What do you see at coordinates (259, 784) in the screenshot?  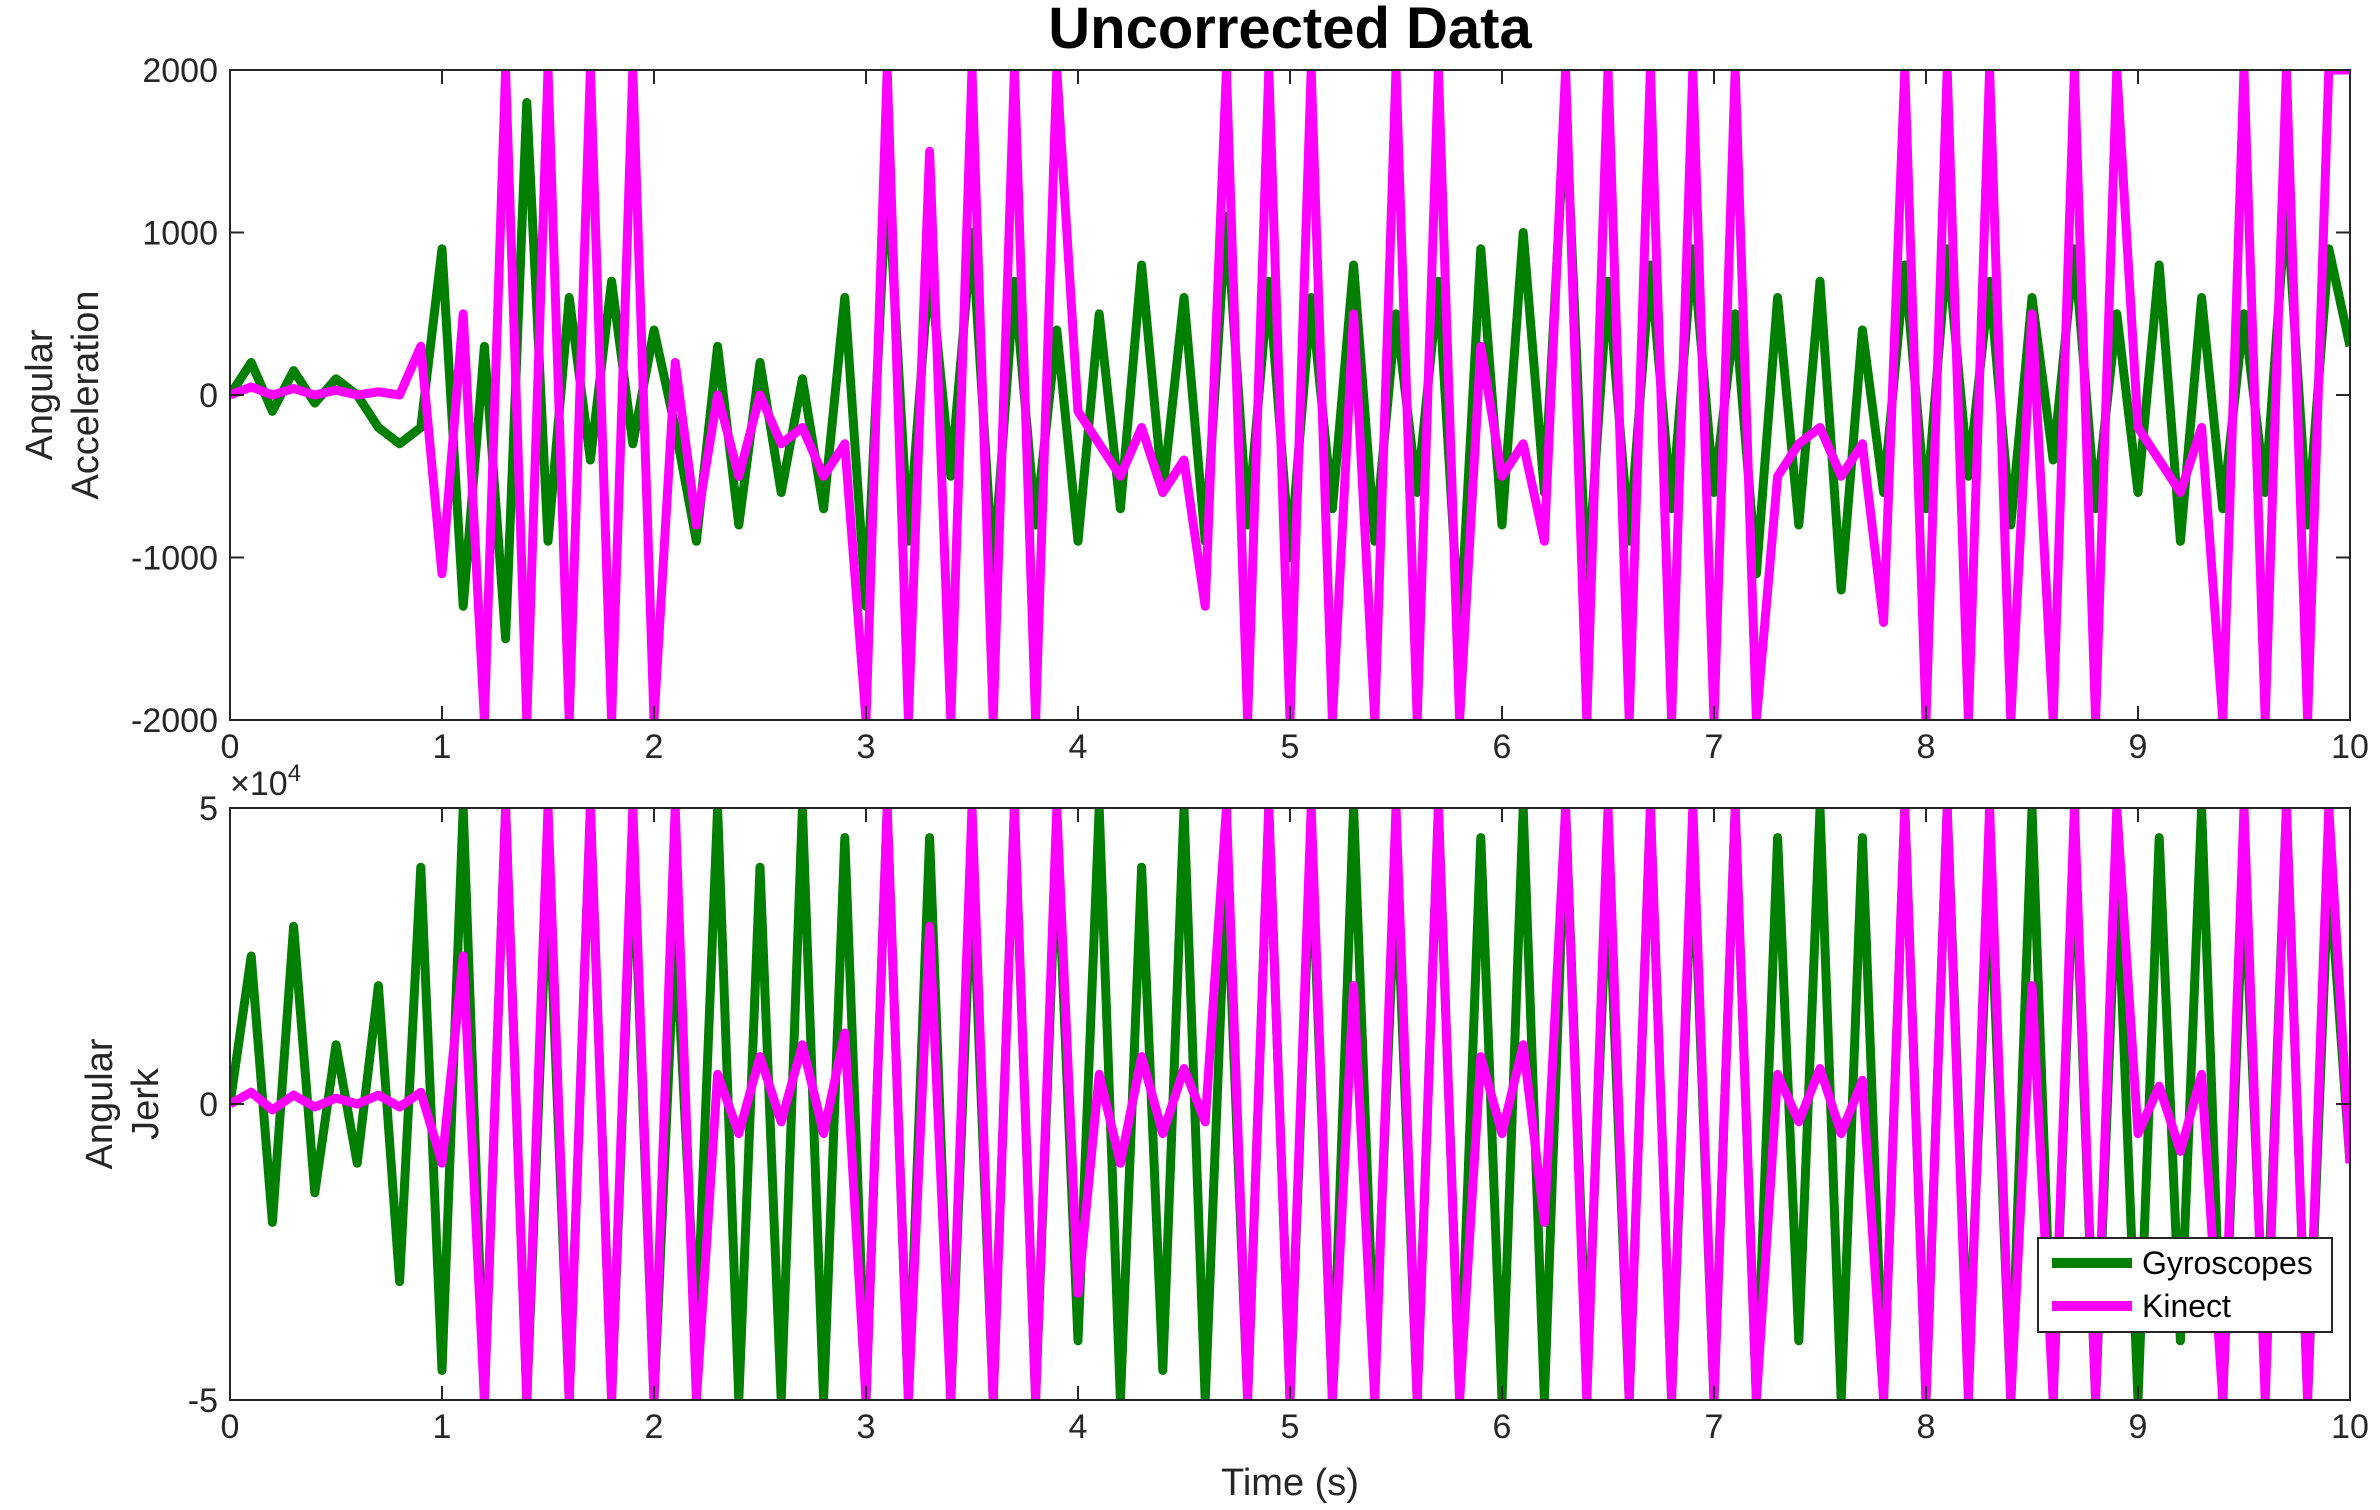 I see `jerk-exponent-base: ×10` at bounding box center [259, 784].